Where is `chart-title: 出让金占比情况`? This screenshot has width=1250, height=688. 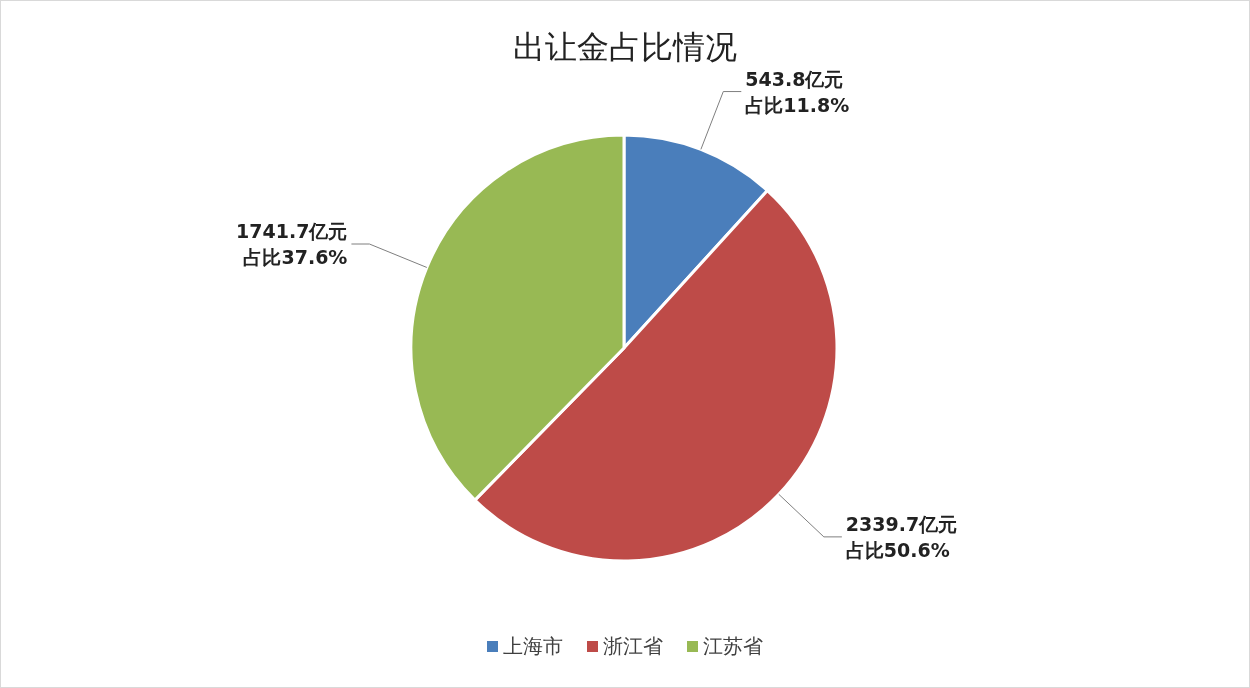
chart-title: 出让金占比情况 is located at coordinates (625, 47).